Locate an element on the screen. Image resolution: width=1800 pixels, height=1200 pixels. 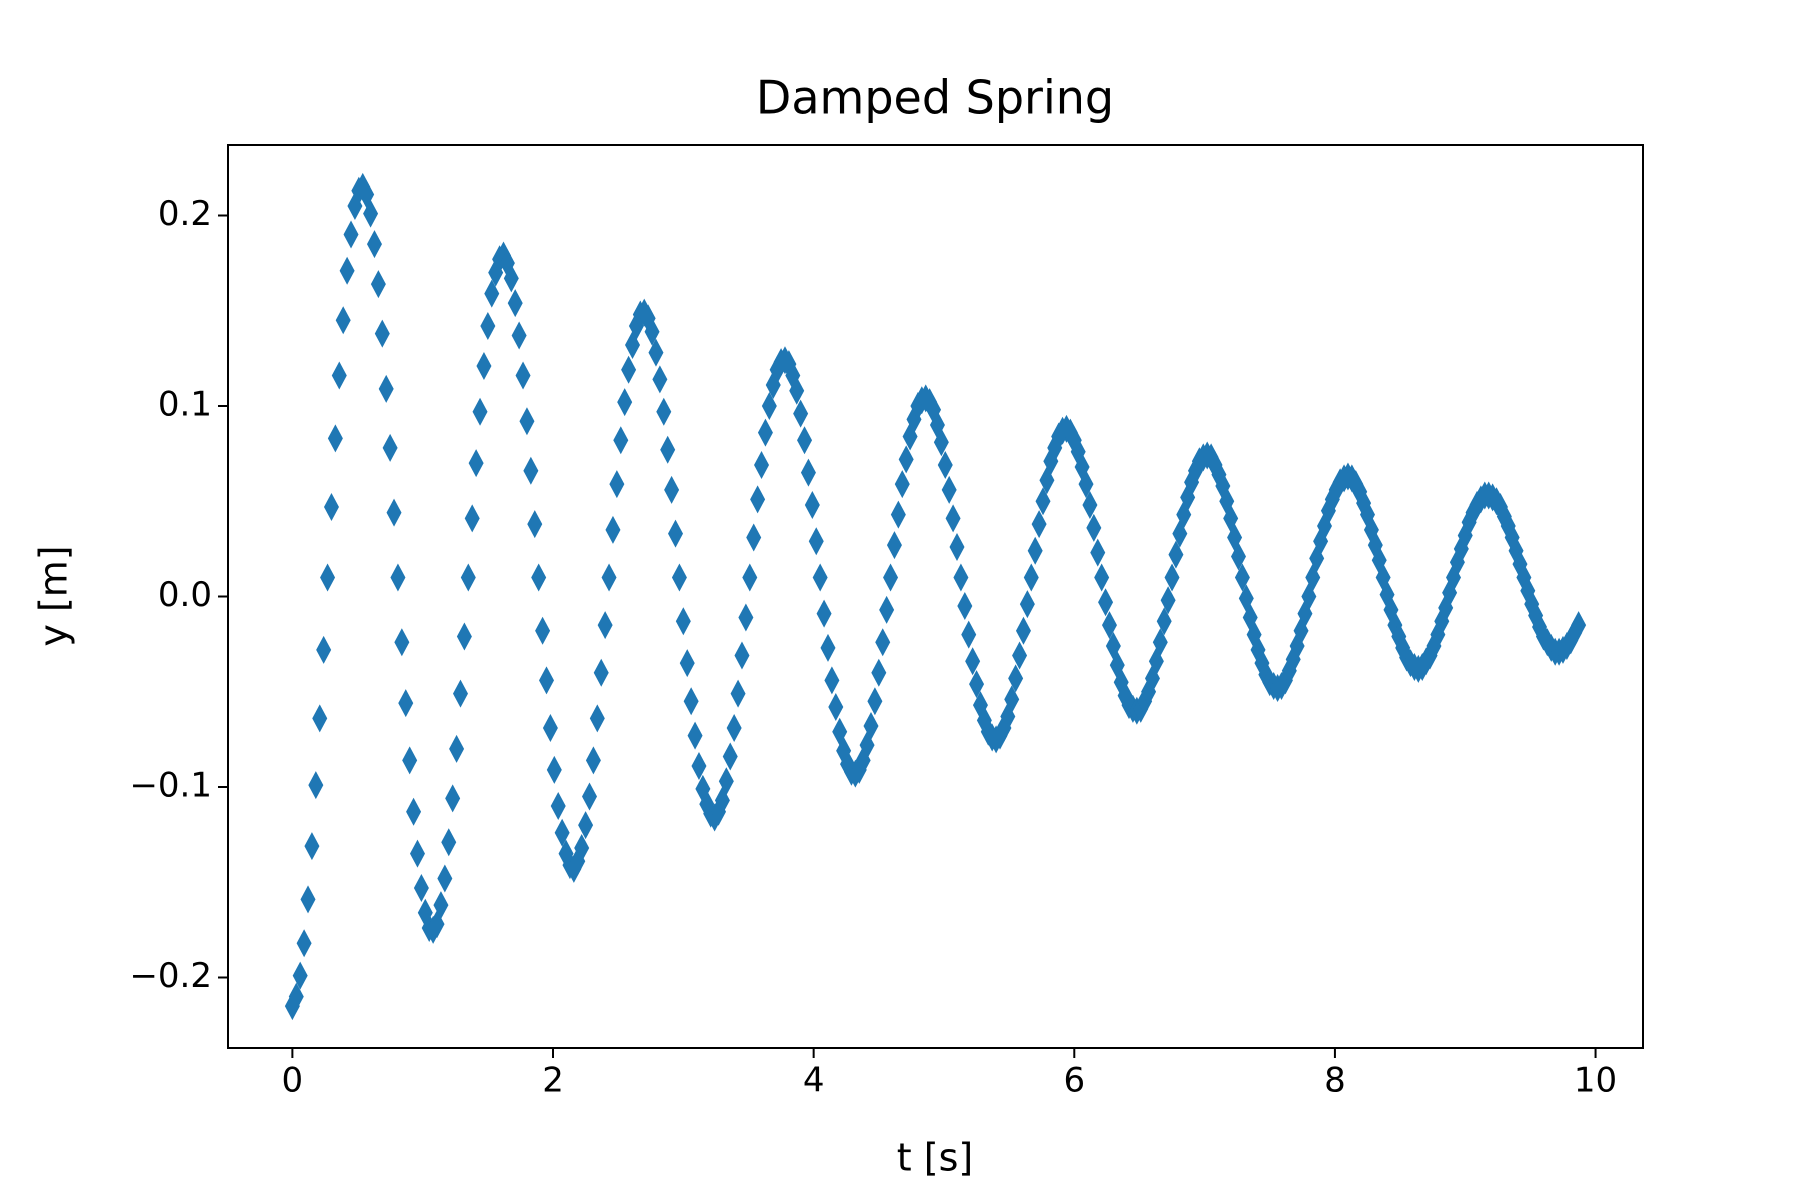
y-axis-label: y [m] is located at coordinates (54, 595).